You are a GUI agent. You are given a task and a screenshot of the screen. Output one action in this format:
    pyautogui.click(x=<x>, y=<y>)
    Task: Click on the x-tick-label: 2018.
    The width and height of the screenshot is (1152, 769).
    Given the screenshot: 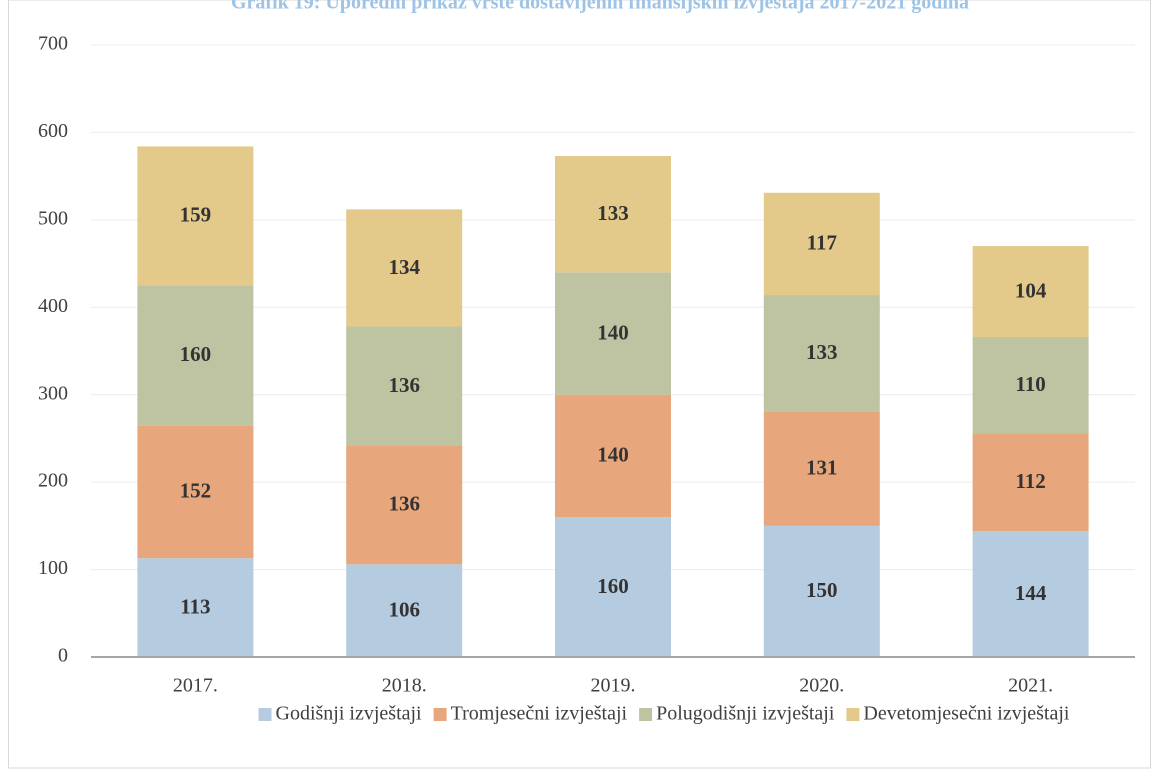 What is the action you would take?
    pyautogui.click(x=404, y=686)
    